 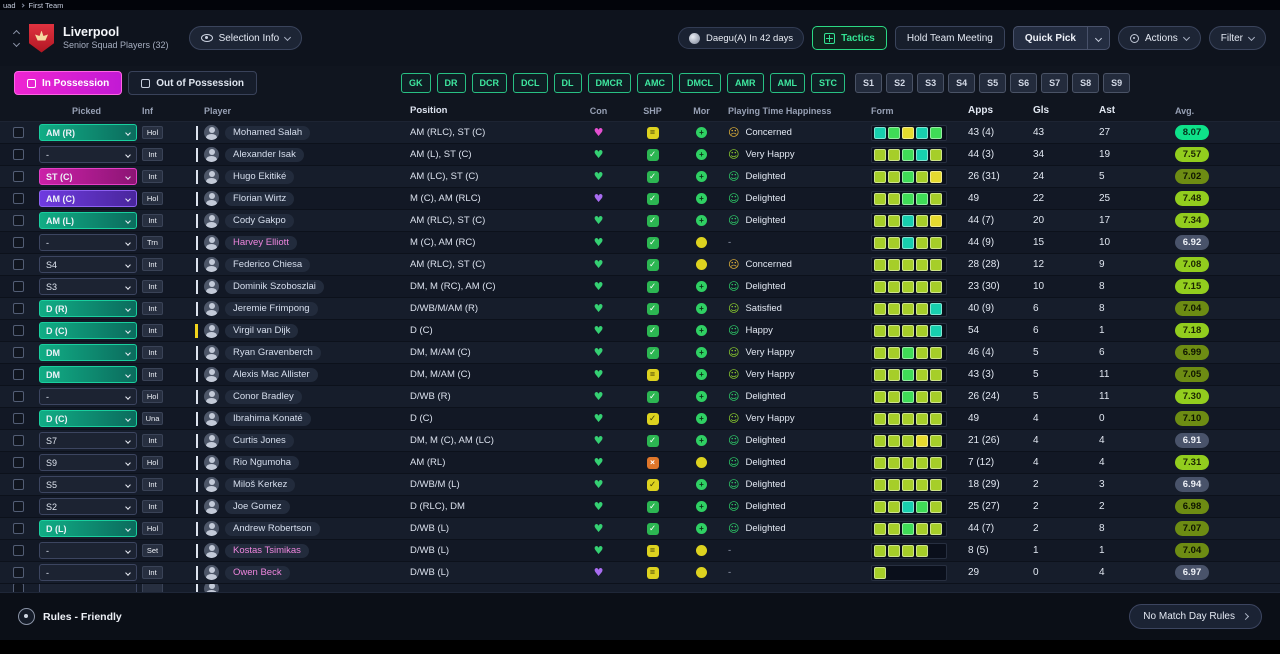 What do you see at coordinates (980, 110) in the screenshot?
I see `column-header-apps: Apps` at bounding box center [980, 110].